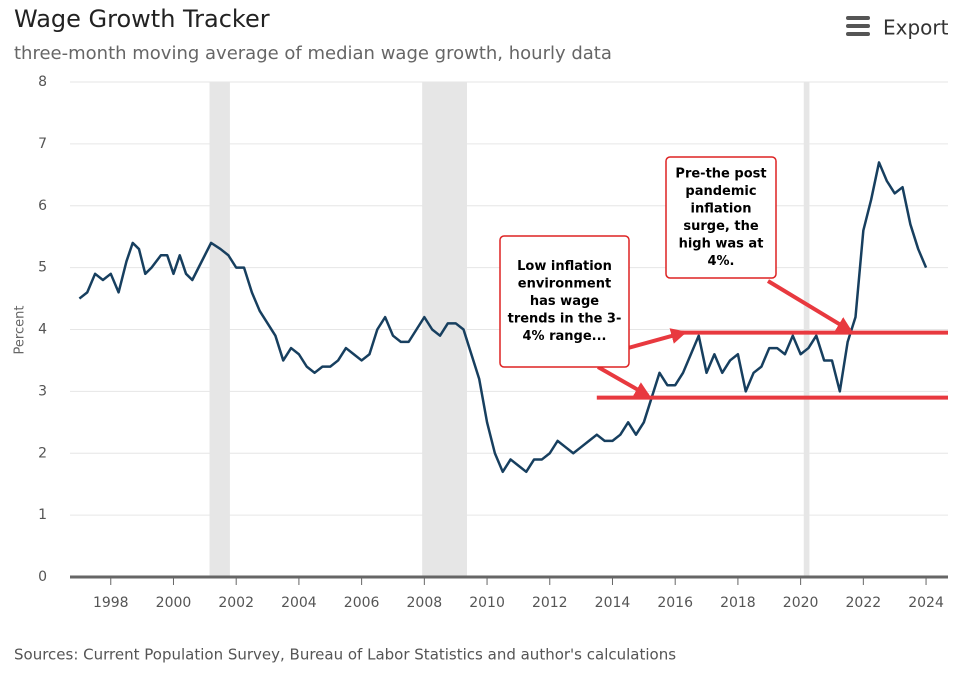 Image resolution: width=954 pixels, height=683 pixels. Describe the element at coordinates (613, 603) in the screenshot. I see `x-tick-label: 2014` at that location.